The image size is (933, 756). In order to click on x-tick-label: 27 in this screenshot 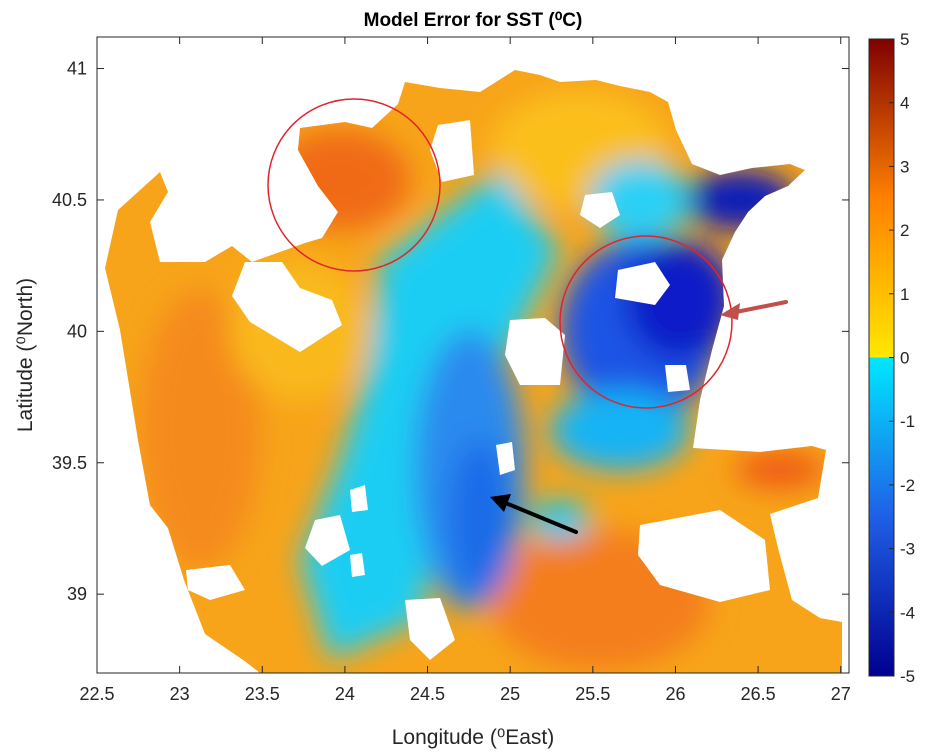, I will do `click(841, 694)`.